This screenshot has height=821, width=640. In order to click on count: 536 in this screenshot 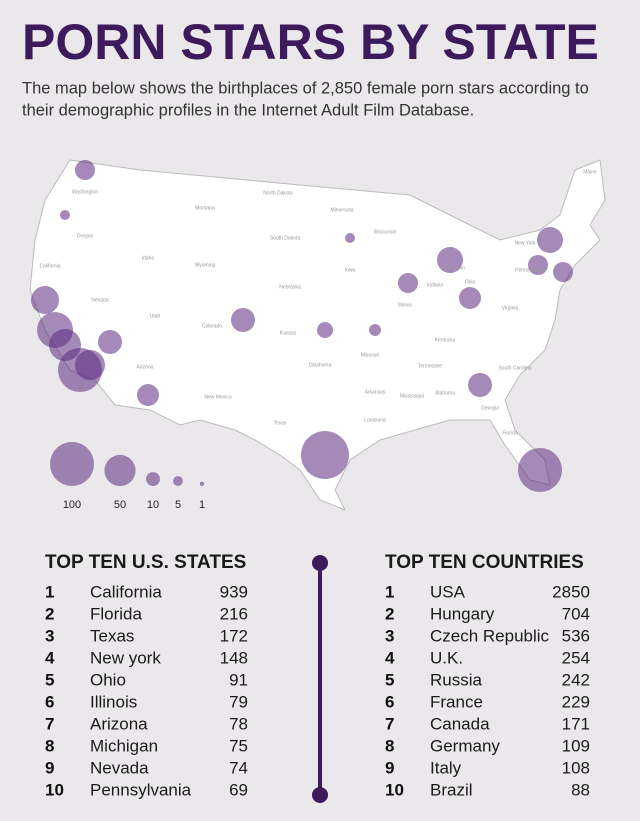, I will do `click(576, 635)`.